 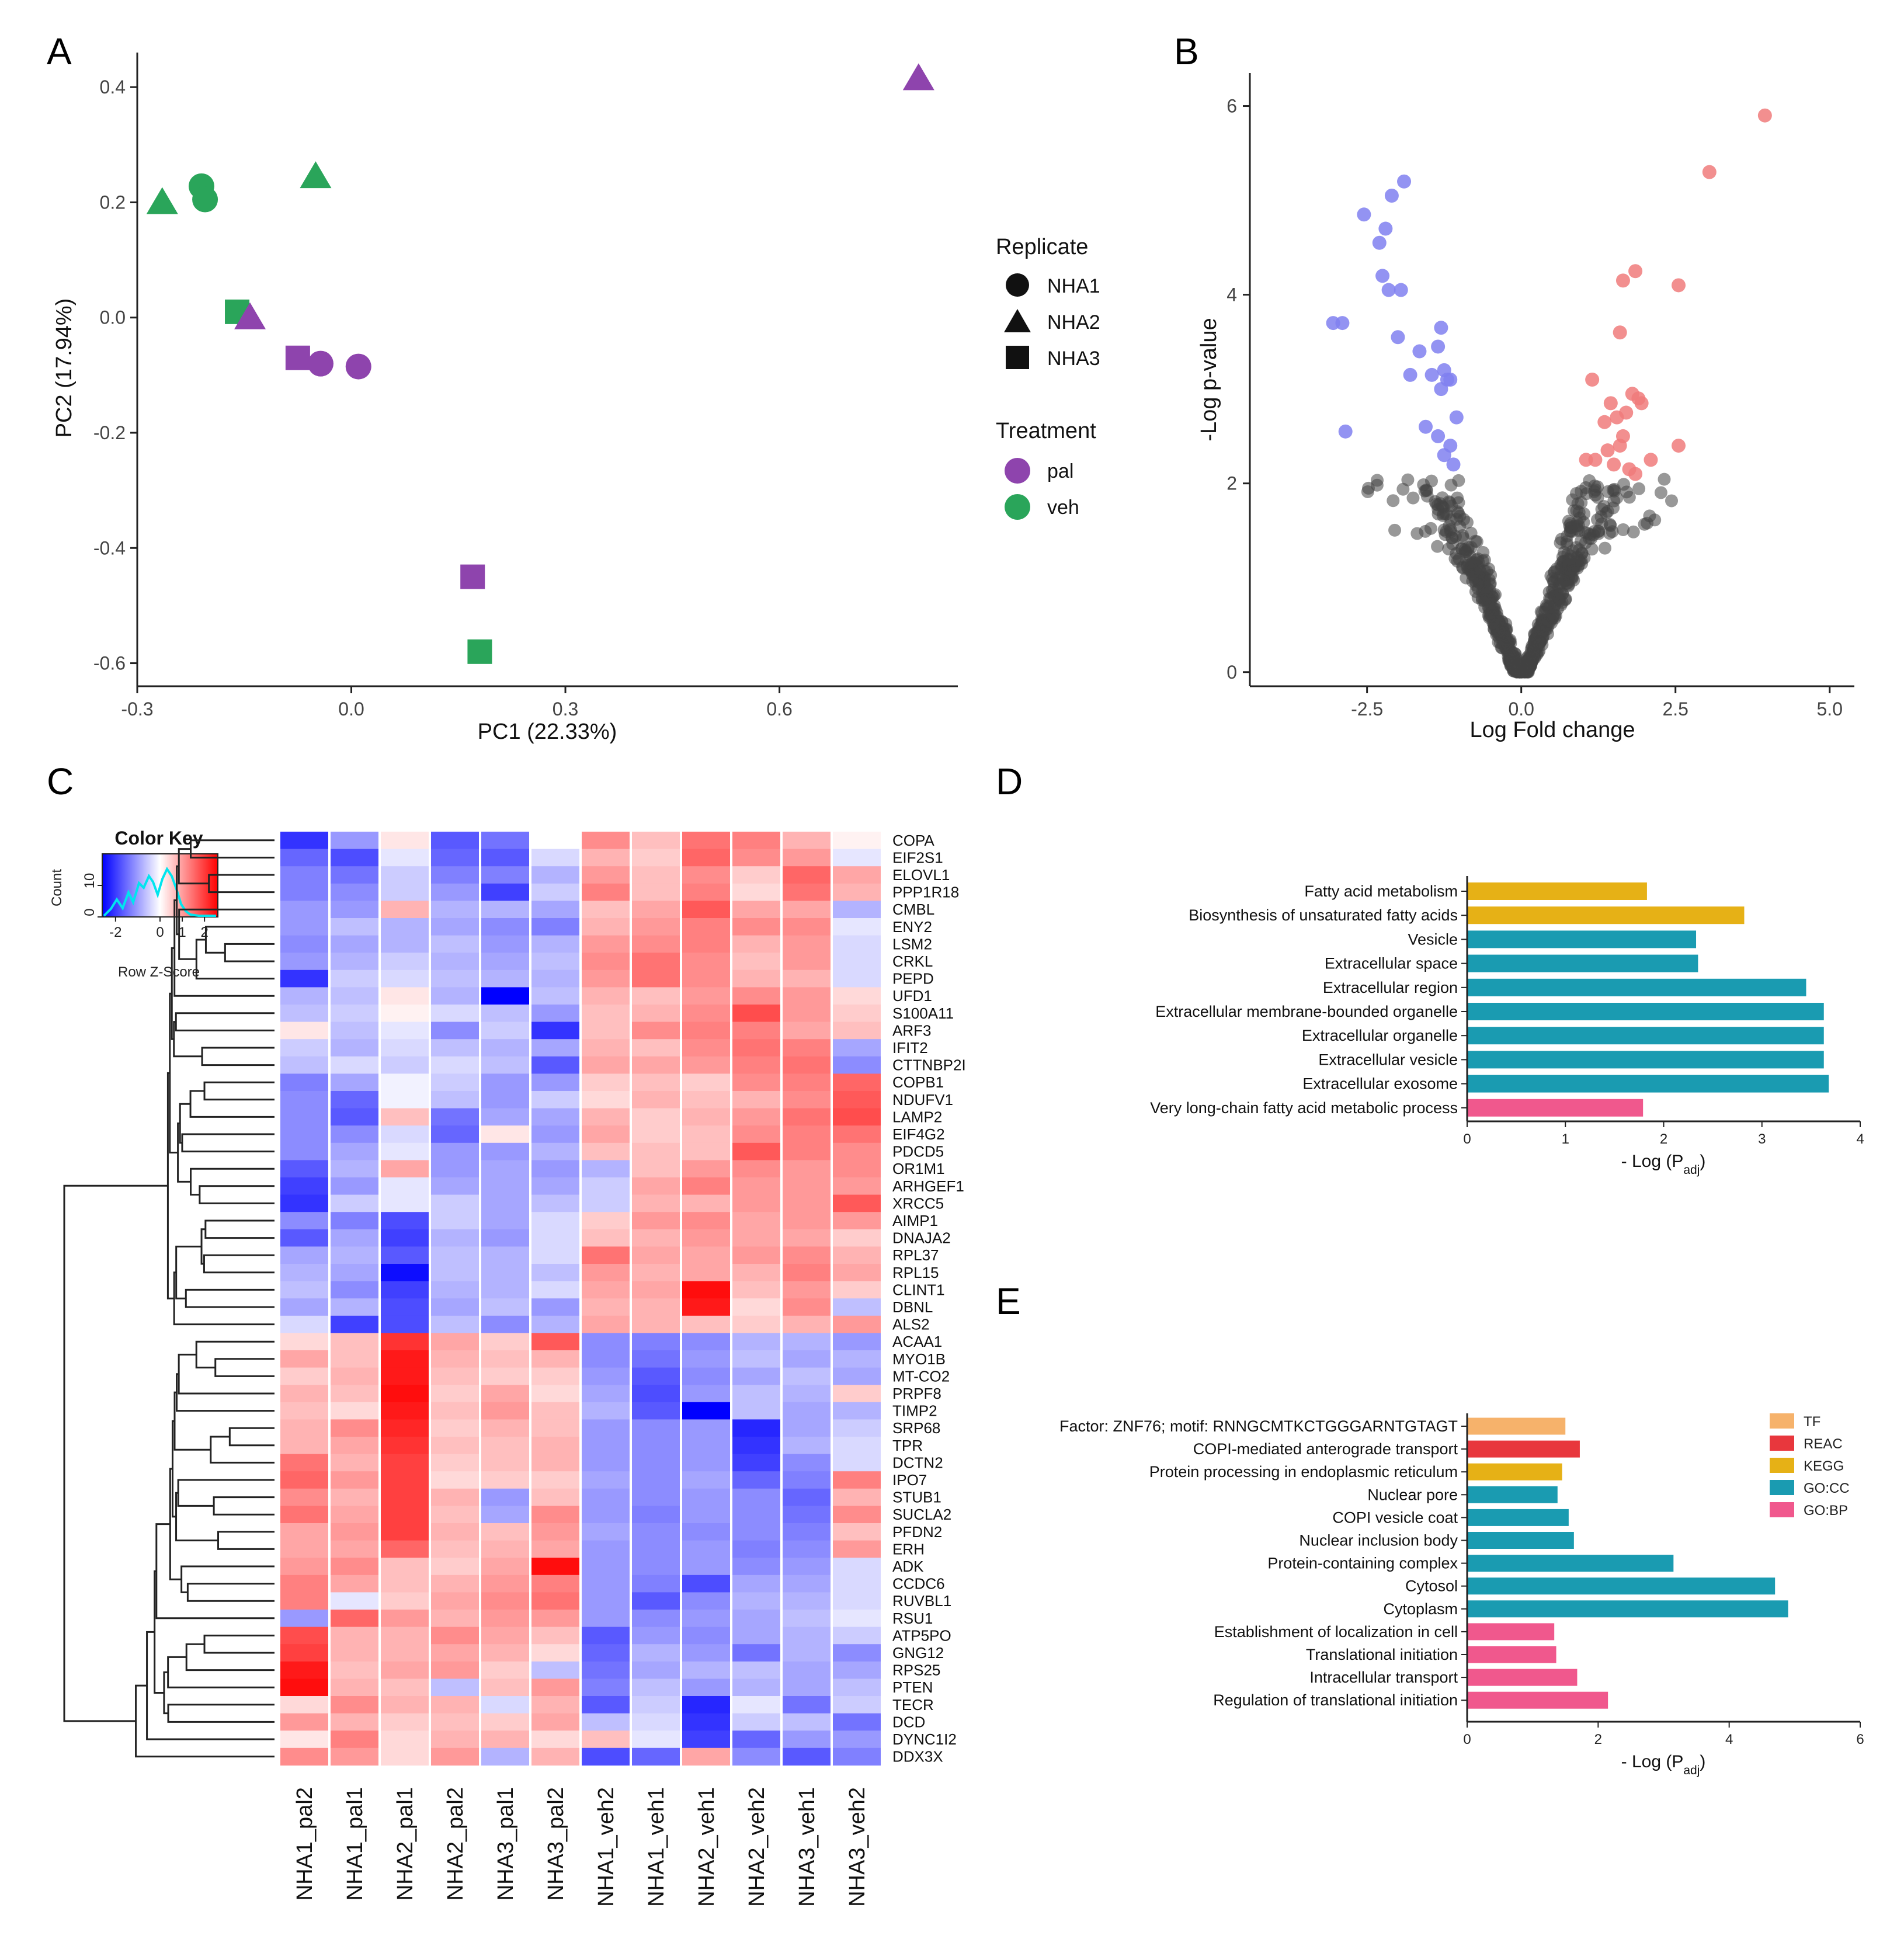 What do you see at coordinates (917, 1462) in the screenshot?
I see `gene-label: DCTN2` at bounding box center [917, 1462].